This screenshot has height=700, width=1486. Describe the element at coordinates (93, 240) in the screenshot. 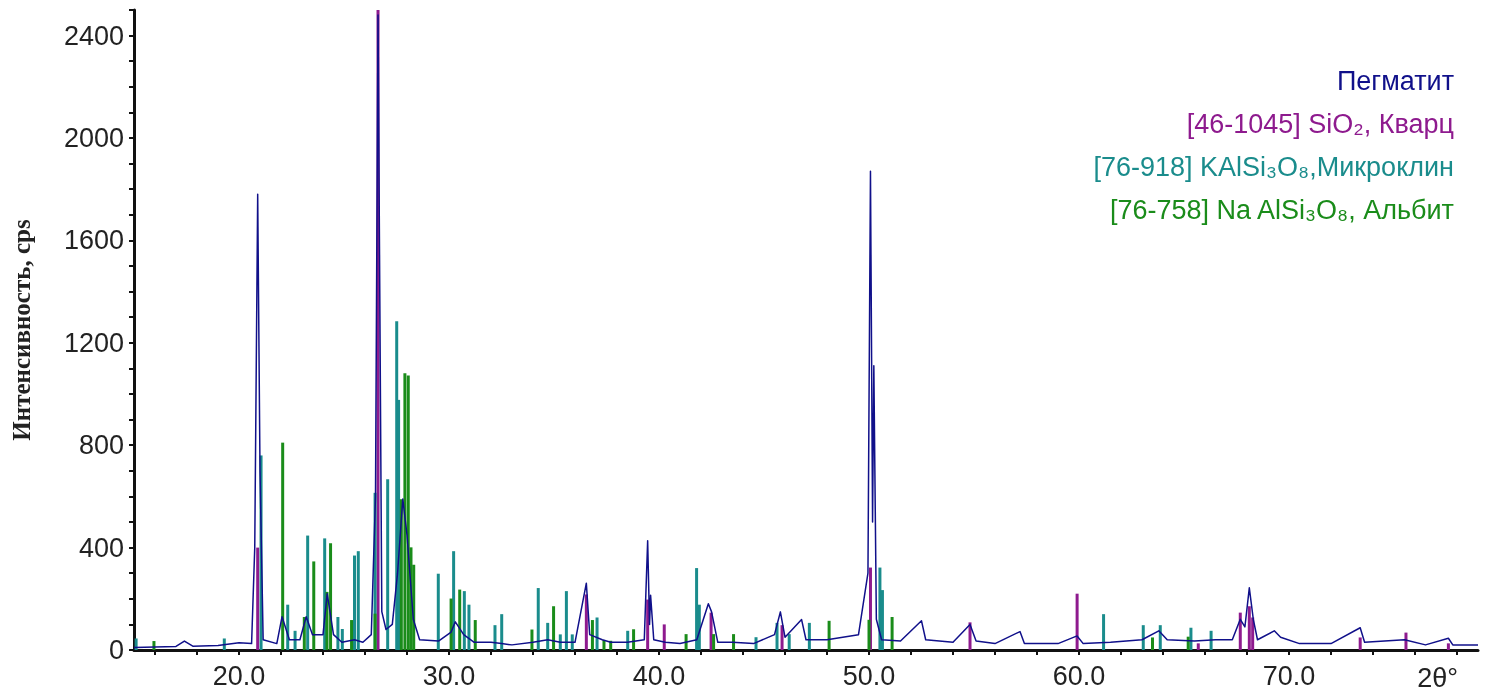

I see `y-tick-label: 1600` at that location.